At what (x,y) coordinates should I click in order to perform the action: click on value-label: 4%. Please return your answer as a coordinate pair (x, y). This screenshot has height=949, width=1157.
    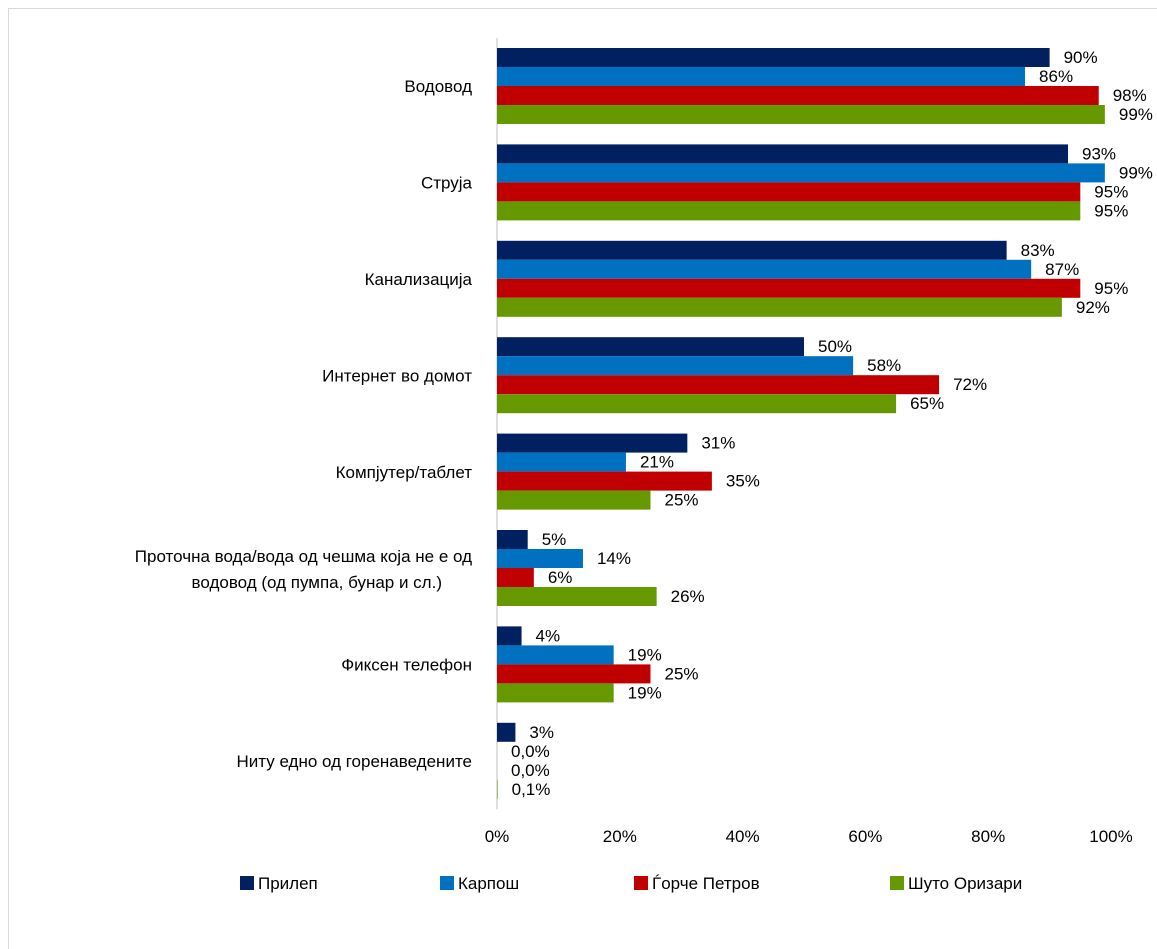
    Looking at the image, I should click on (548, 635).